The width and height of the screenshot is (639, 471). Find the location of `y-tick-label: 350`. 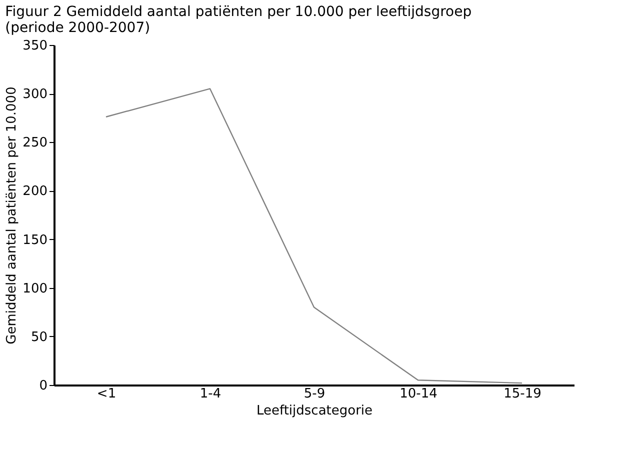

y-tick-label: 350 is located at coordinates (35, 46).